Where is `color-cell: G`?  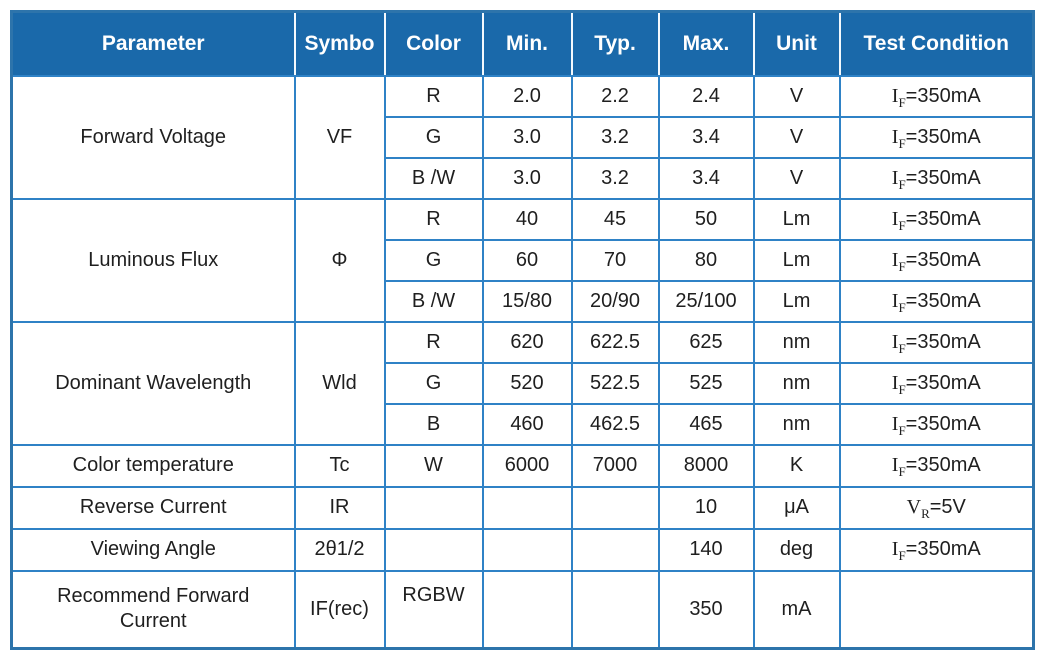
color-cell: G is located at coordinates (433, 137).